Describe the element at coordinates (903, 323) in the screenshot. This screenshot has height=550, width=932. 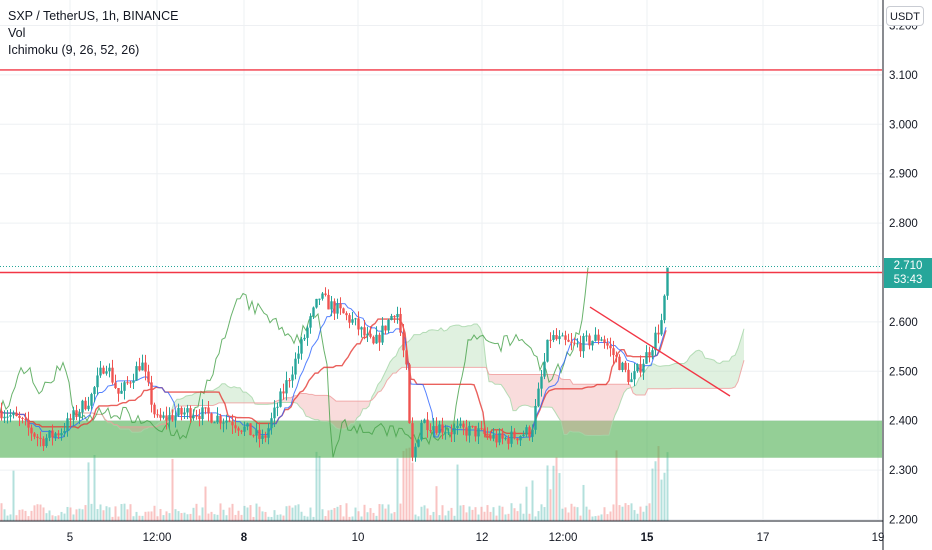
I see `price-tick-label: 2.600` at that location.